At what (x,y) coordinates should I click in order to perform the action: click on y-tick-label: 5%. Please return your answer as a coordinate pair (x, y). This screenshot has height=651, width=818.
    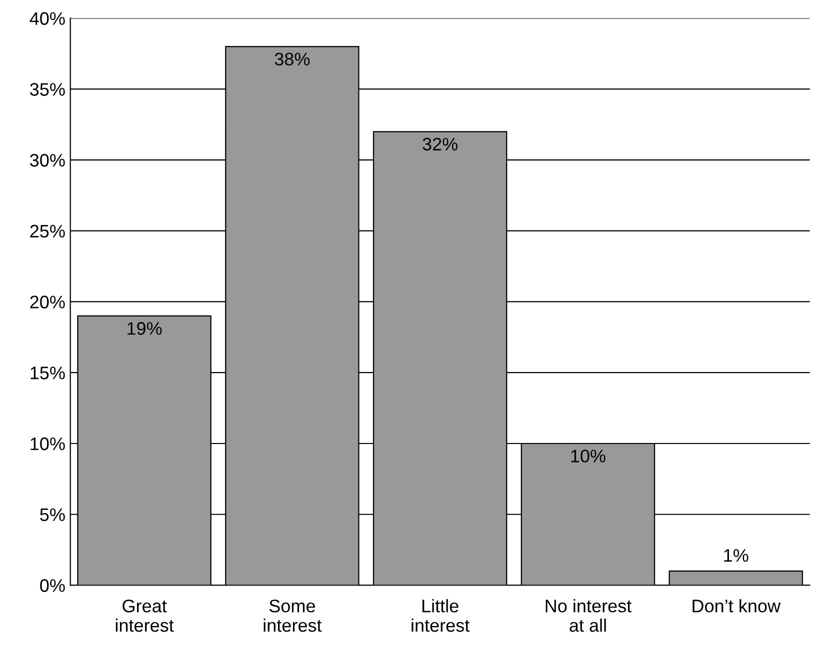
    Looking at the image, I should click on (52, 515).